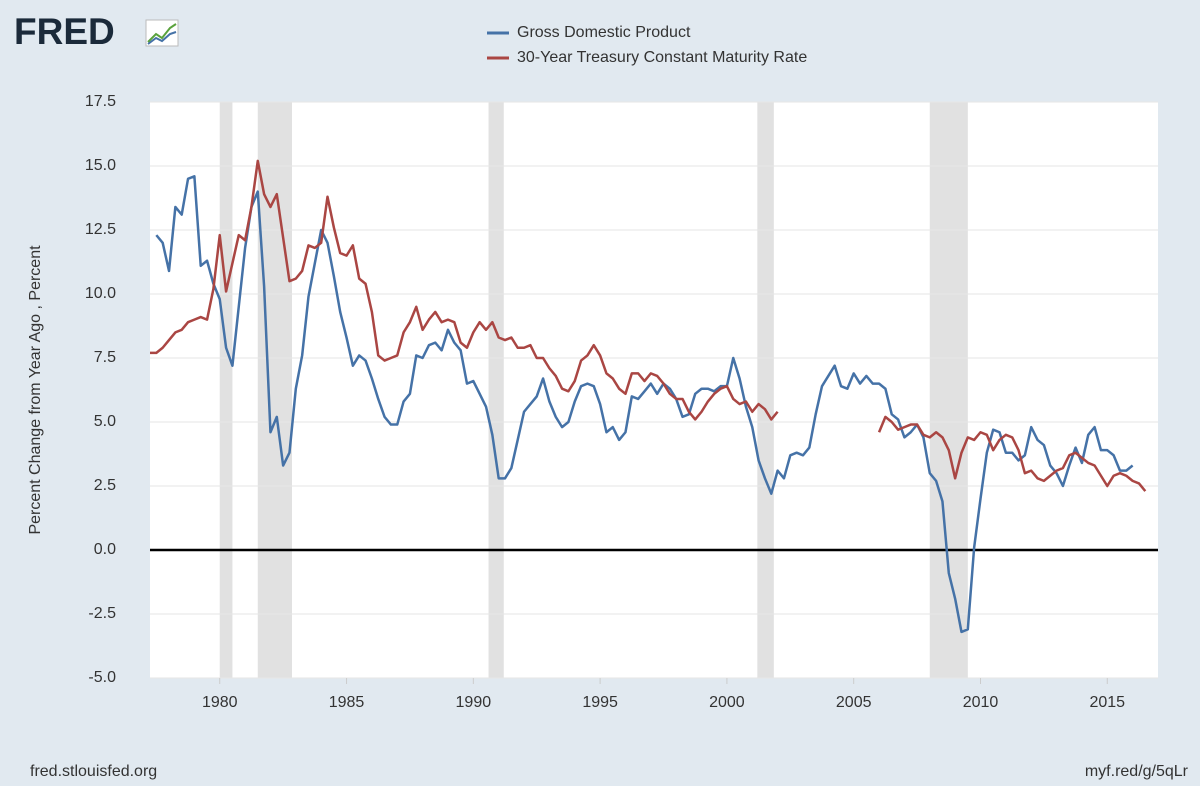 This screenshot has width=1200, height=786. Describe the element at coordinates (93, 771) in the screenshot. I see `source: fred.stlouisfed.org` at that location.